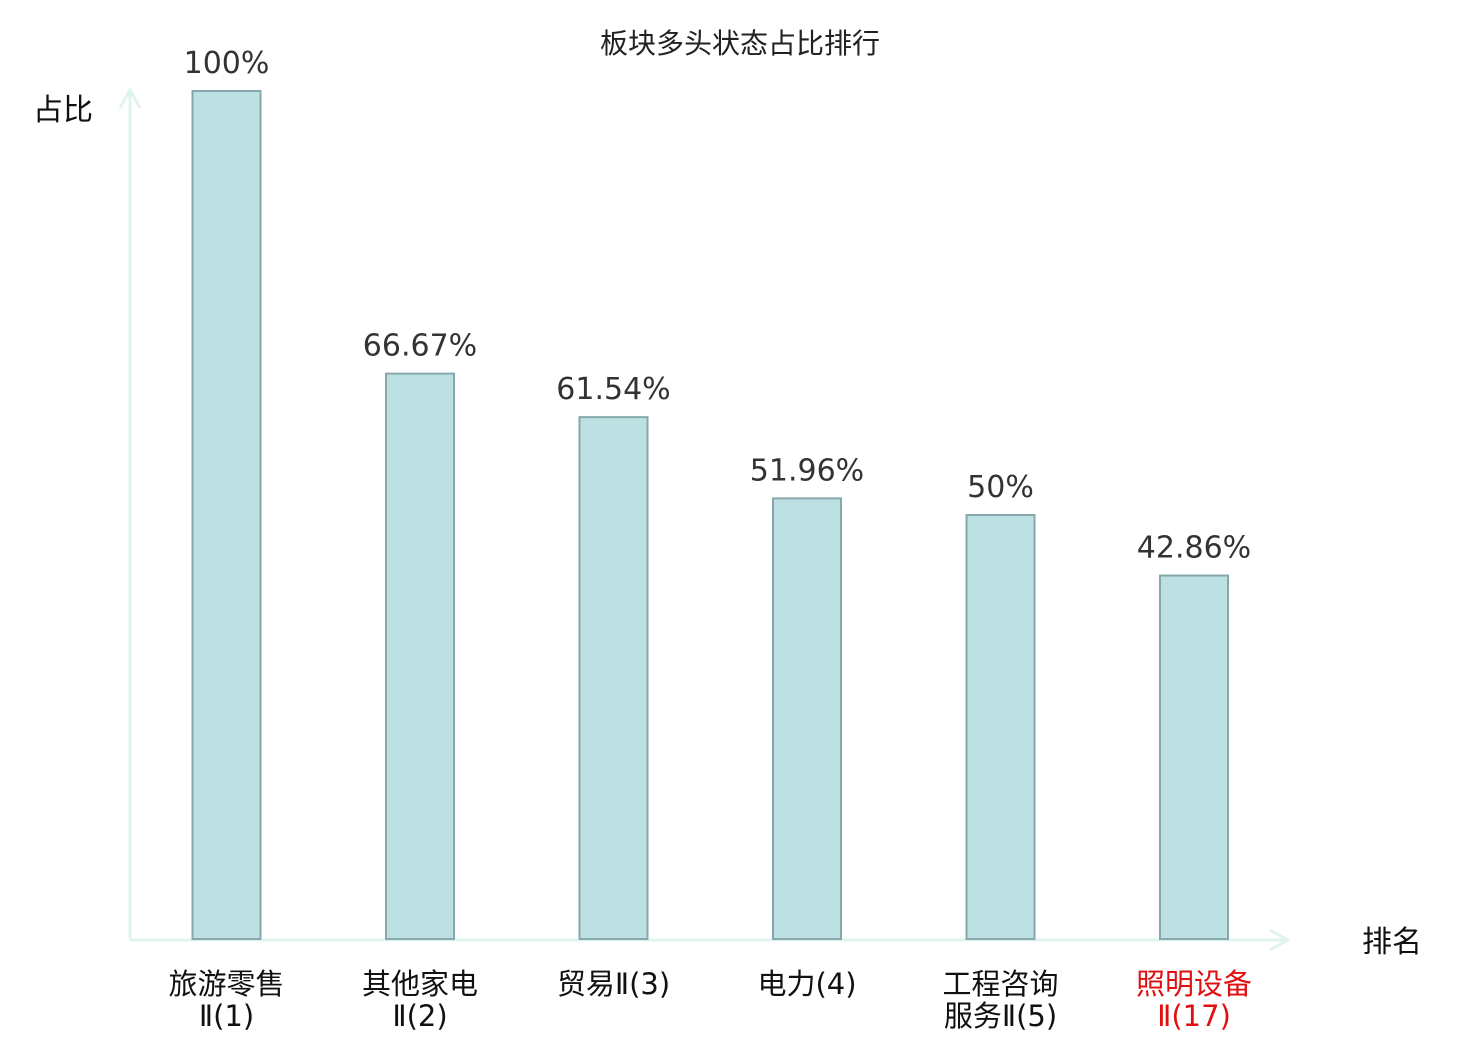 Image resolution: width=1480 pixels, height=1040 pixels. What do you see at coordinates (1194, 984) in the screenshot?
I see `x-tick-label-6-line-1: 照明设备` at bounding box center [1194, 984].